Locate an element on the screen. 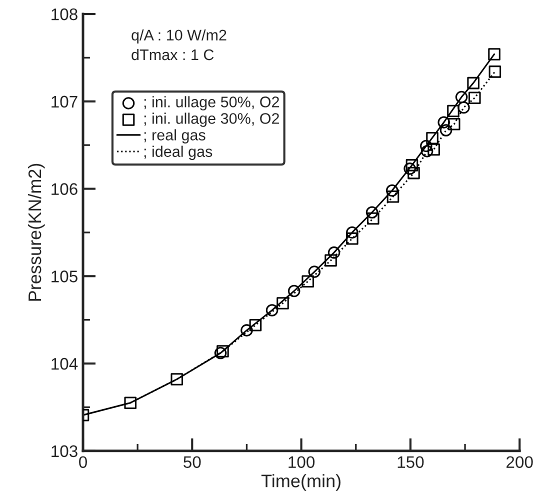  y-tick-label: 107 is located at coordinates (65, 102).